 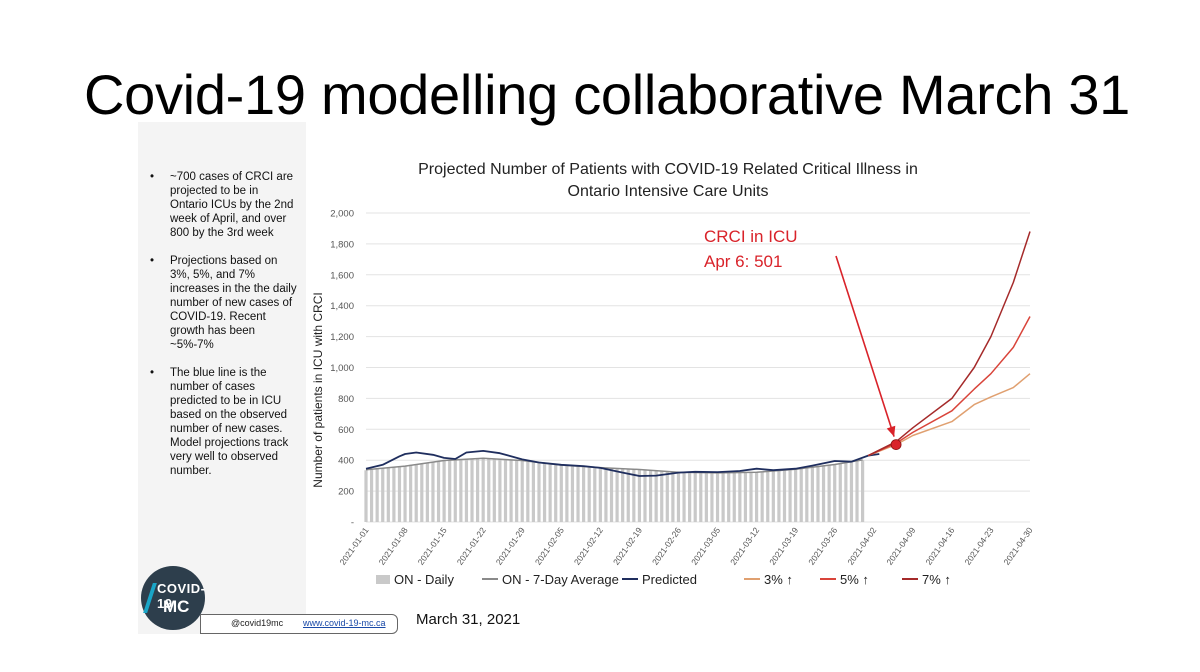 I want to click on legend-label: ON - Daily, so click(x=424, y=579).